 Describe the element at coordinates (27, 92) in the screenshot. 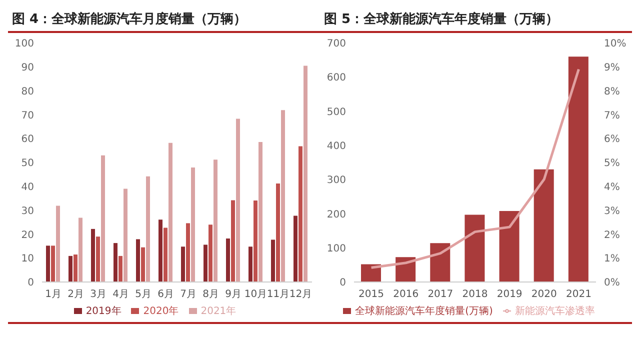

I see `y-tick-label: 80` at that location.